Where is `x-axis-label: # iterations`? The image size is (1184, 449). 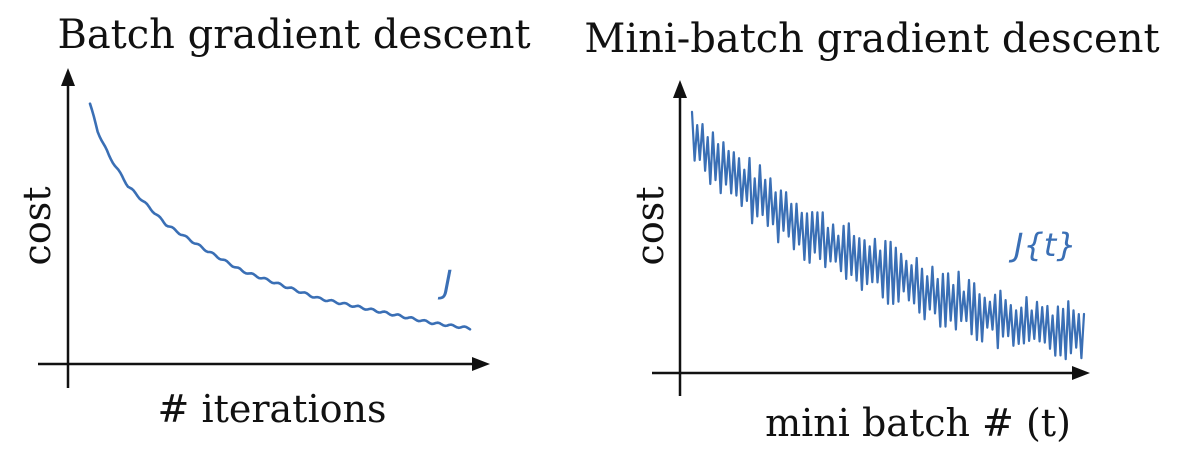
x-axis-label: # iterations is located at coordinates (272, 409).